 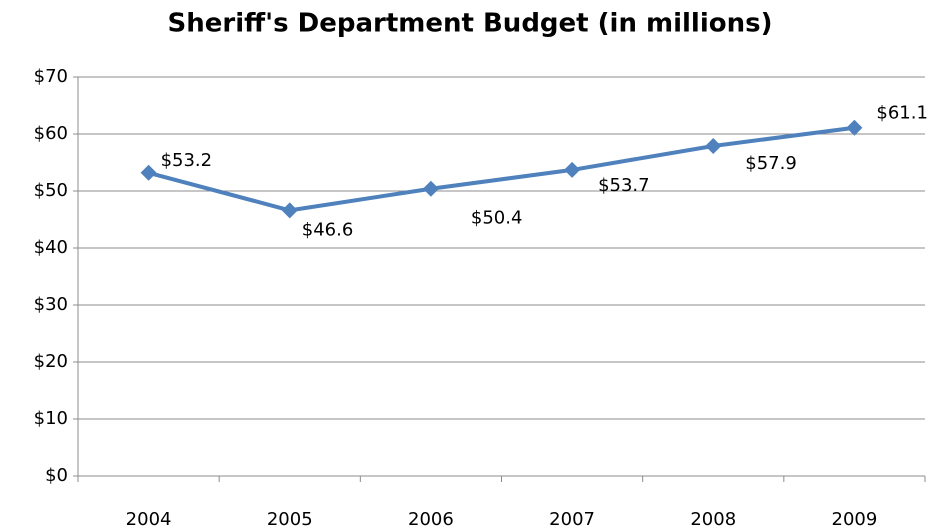 What do you see at coordinates (51, 190) in the screenshot?
I see `y-tick-label: $50` at bounding box center [51, 190].